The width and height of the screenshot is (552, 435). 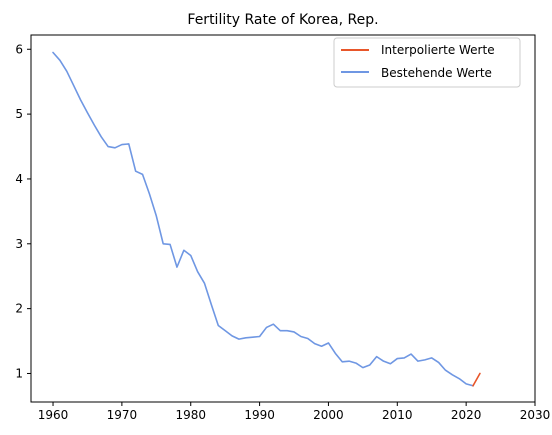 I want to click on y-tick-label: 1, so click(x=19, y=373).